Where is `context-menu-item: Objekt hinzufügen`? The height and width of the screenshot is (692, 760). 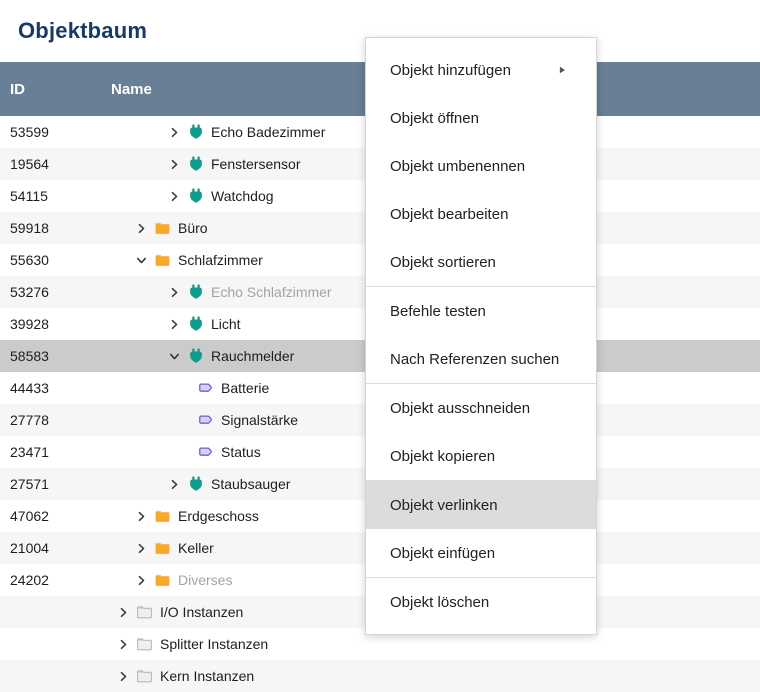
context-menu-item: Objekt hinzufügen is located at coordinates (481, 70).